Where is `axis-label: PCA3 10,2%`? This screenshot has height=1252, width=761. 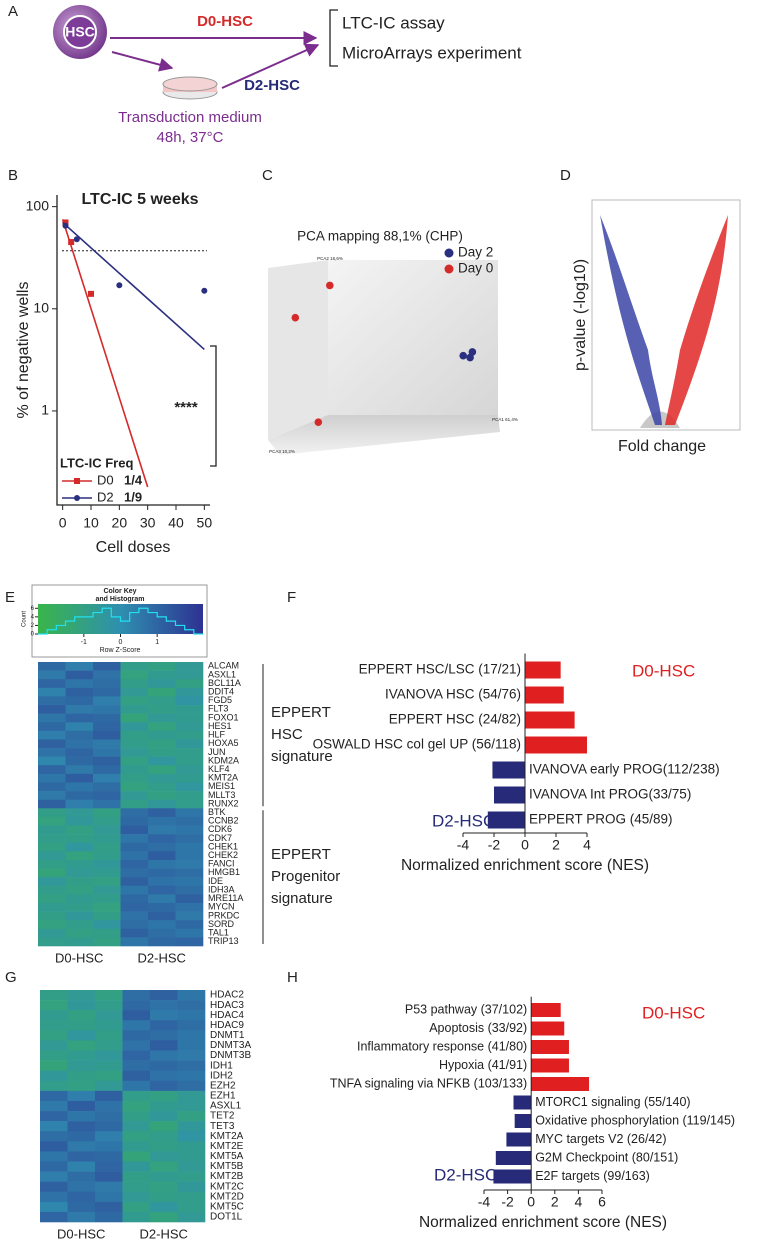
axis-label: PCA3 10,2% is located at coordinates (282, 451).